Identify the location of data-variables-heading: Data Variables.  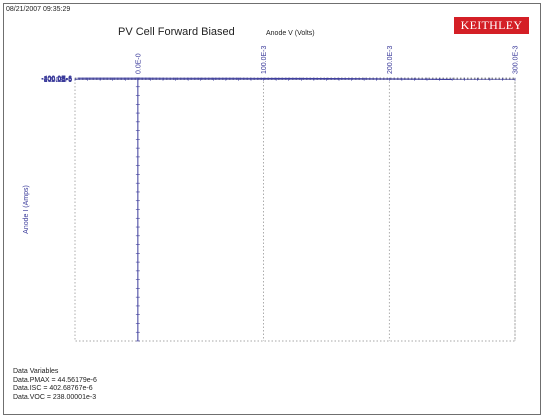
(36, 371).